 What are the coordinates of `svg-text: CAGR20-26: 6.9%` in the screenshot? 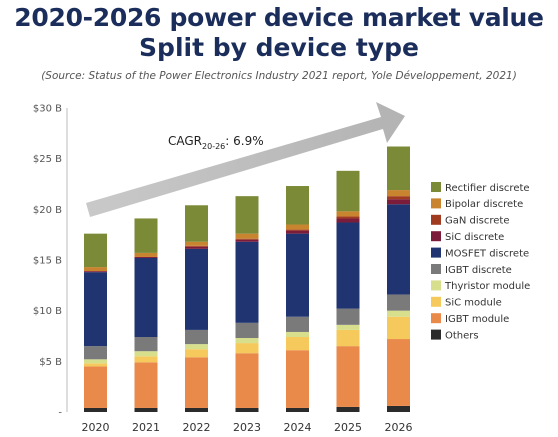 It's located at (216, 142).